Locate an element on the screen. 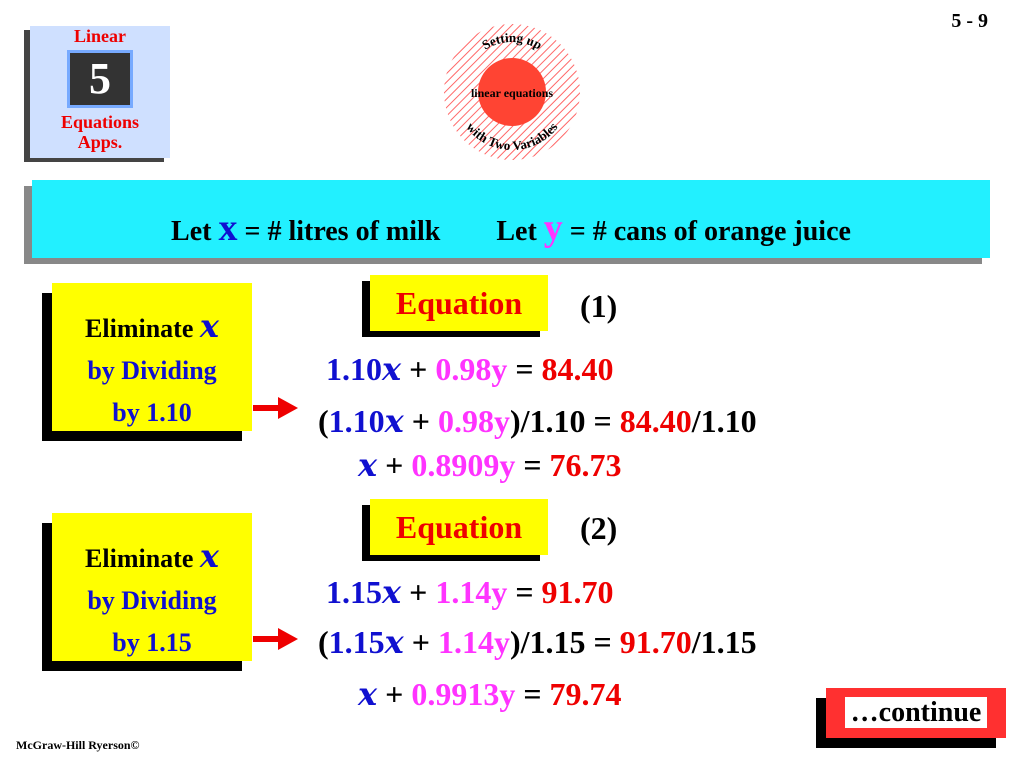  logo-bottom: Apps. is located at coordinates (100, 142).